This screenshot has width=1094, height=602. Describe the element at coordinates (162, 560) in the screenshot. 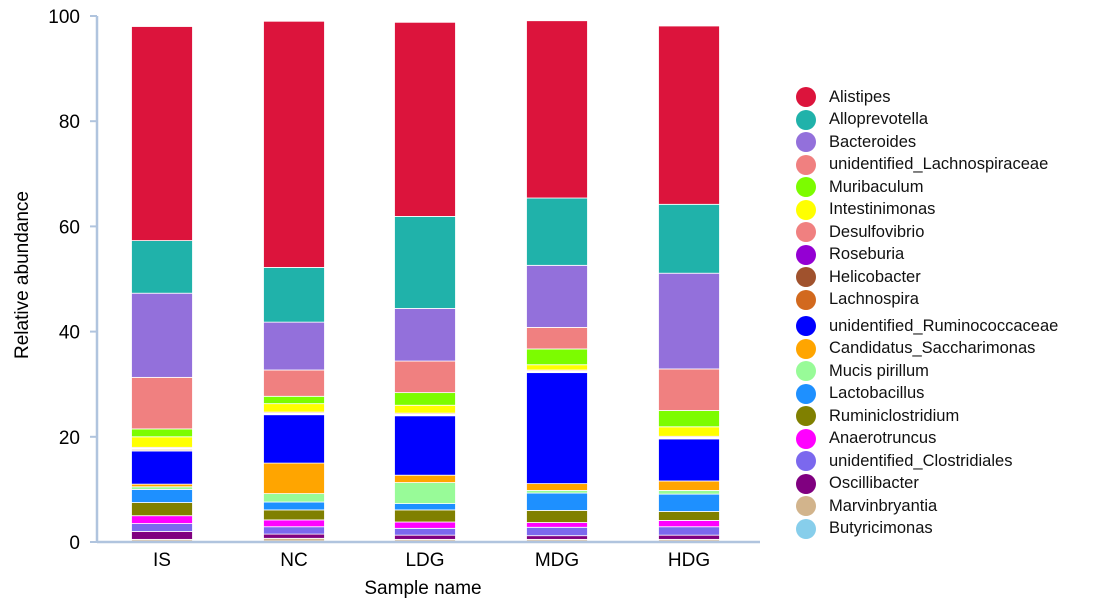

I see `x-tick-label: IS` at that location.